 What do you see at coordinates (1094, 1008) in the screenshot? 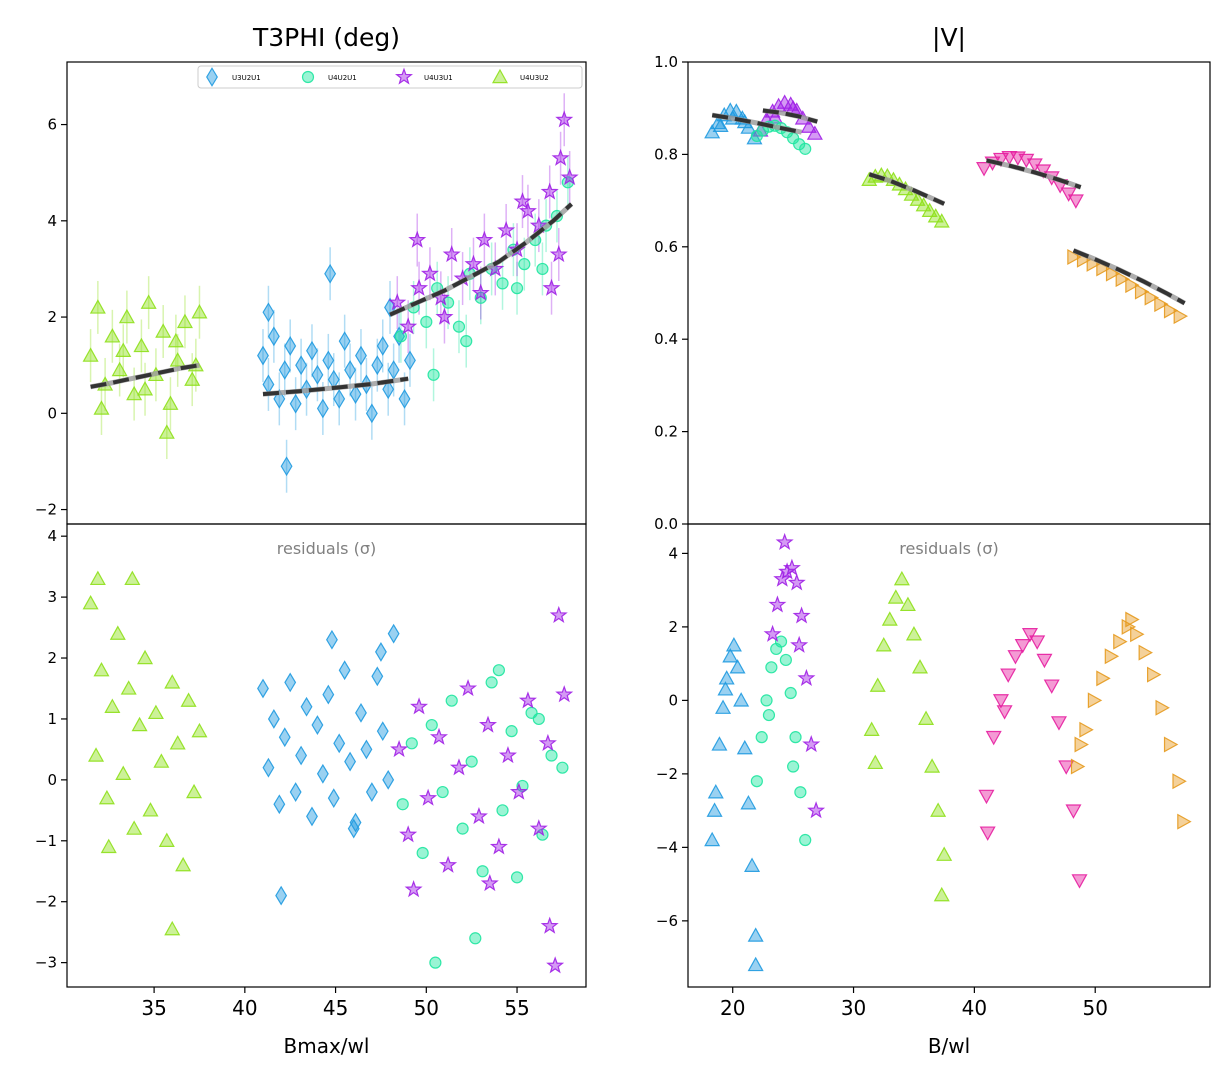
I see `x-tick-label: 50` at bounding box center [1094, 1008].